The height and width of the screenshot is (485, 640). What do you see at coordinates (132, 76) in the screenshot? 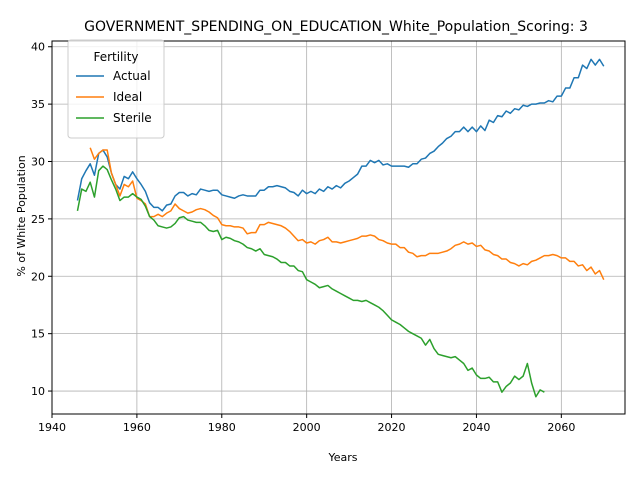
I see `legend-label-actual: Actual` at bounding box center [132, 76].